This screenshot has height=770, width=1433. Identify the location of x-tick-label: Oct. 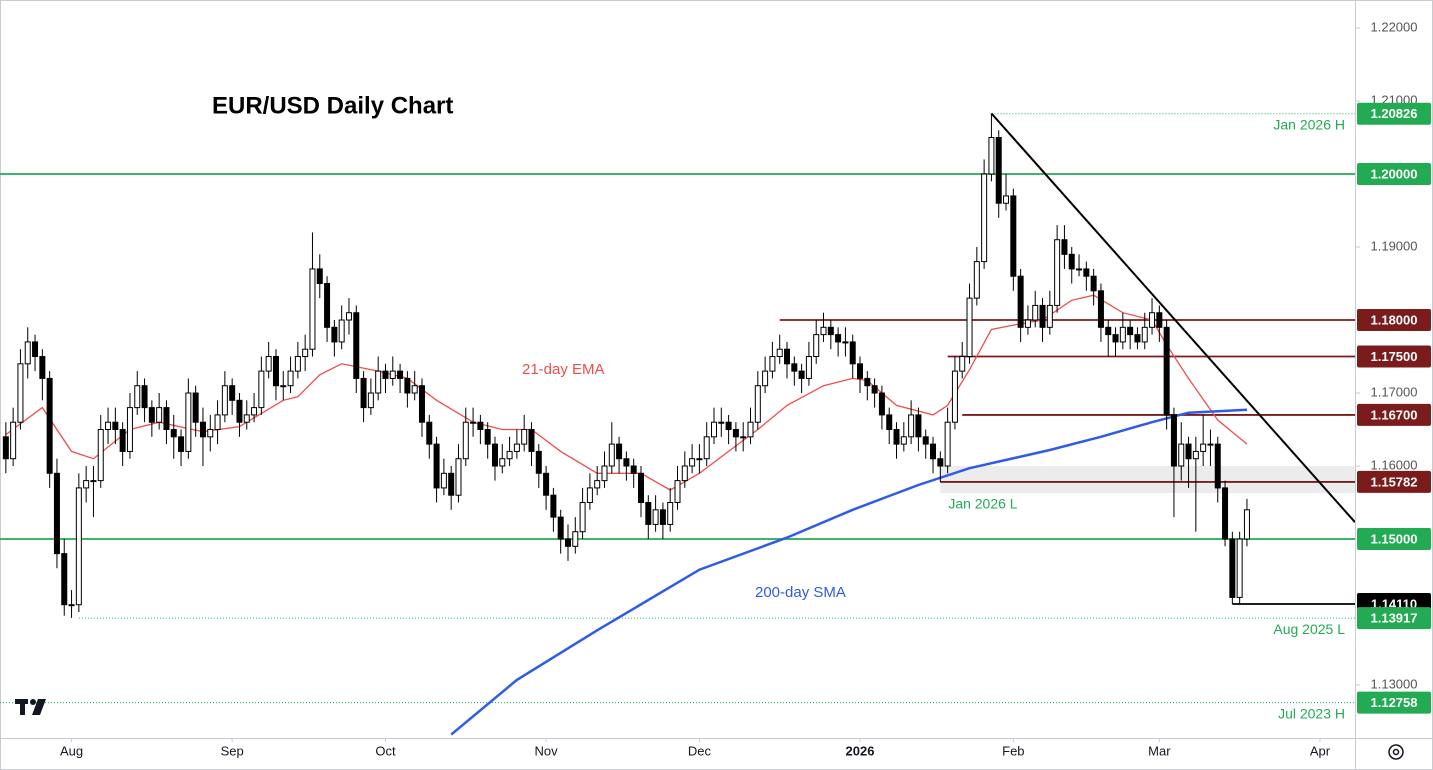
(385, 750).